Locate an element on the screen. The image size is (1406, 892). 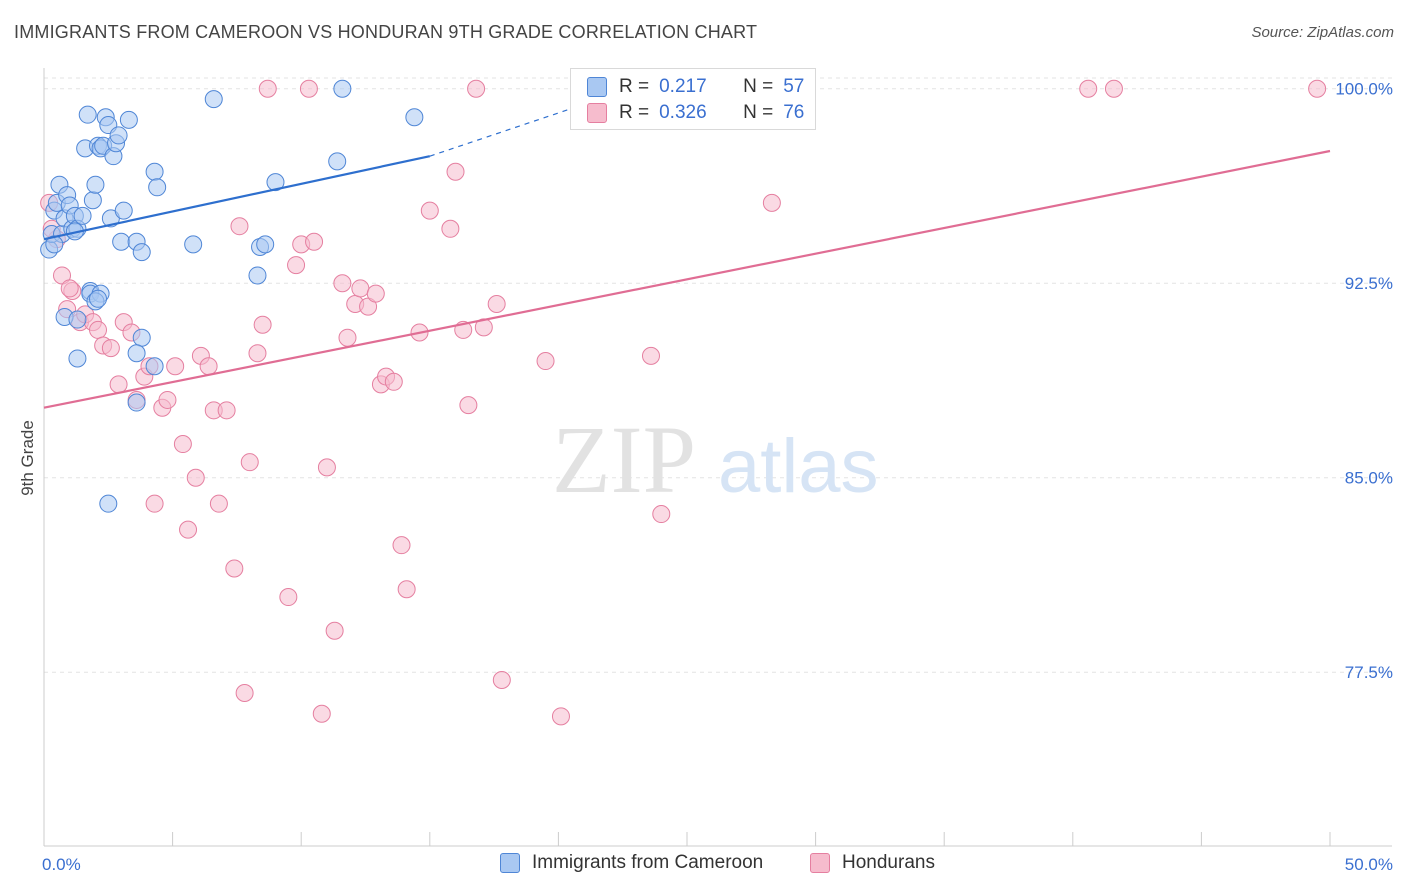
legend-r-value: 0.326 is located at coordinates (683, 112).